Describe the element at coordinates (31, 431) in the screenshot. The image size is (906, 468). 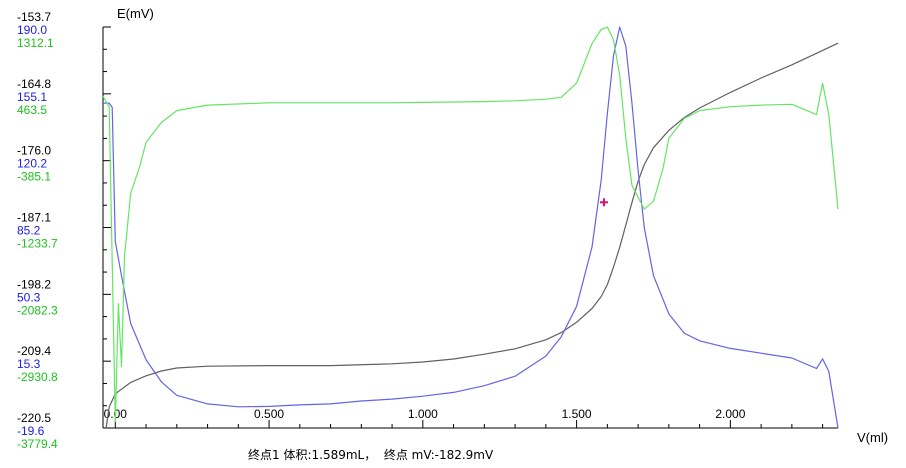
I see `y-tick-label-de-dv: -19.6` at that location.